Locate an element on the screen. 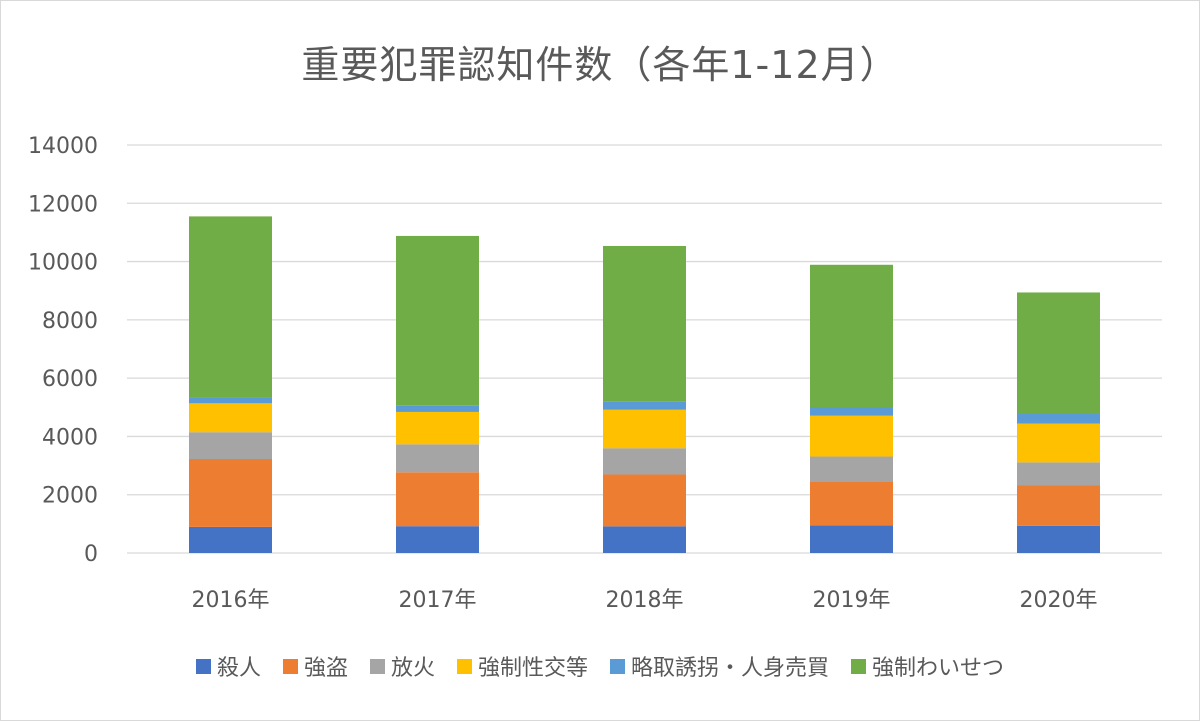 The image size is (1200, 721). legend-label: 略取誘拐・人身売買 is located at coordinates (730, 668).